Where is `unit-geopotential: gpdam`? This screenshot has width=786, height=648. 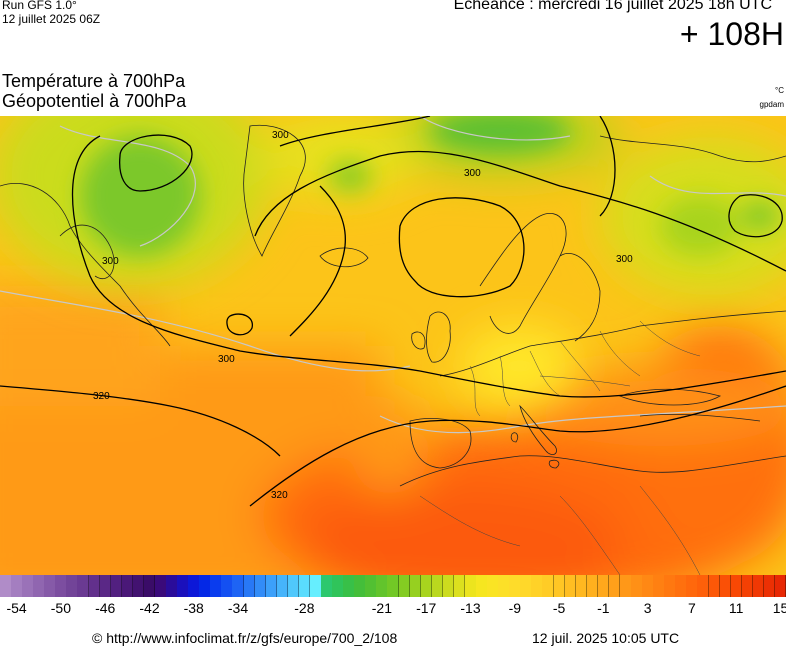 unit-geopotential: gpdam is located at coordinates (771, 104).